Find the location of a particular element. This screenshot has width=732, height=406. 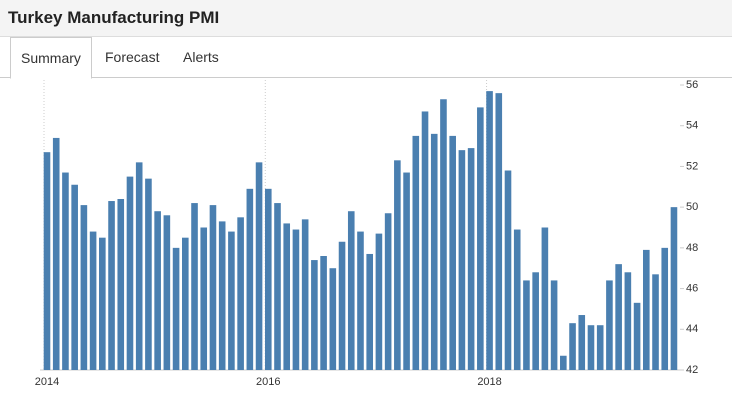

y-tick-label: 54 is located at coordinates (692, 126).